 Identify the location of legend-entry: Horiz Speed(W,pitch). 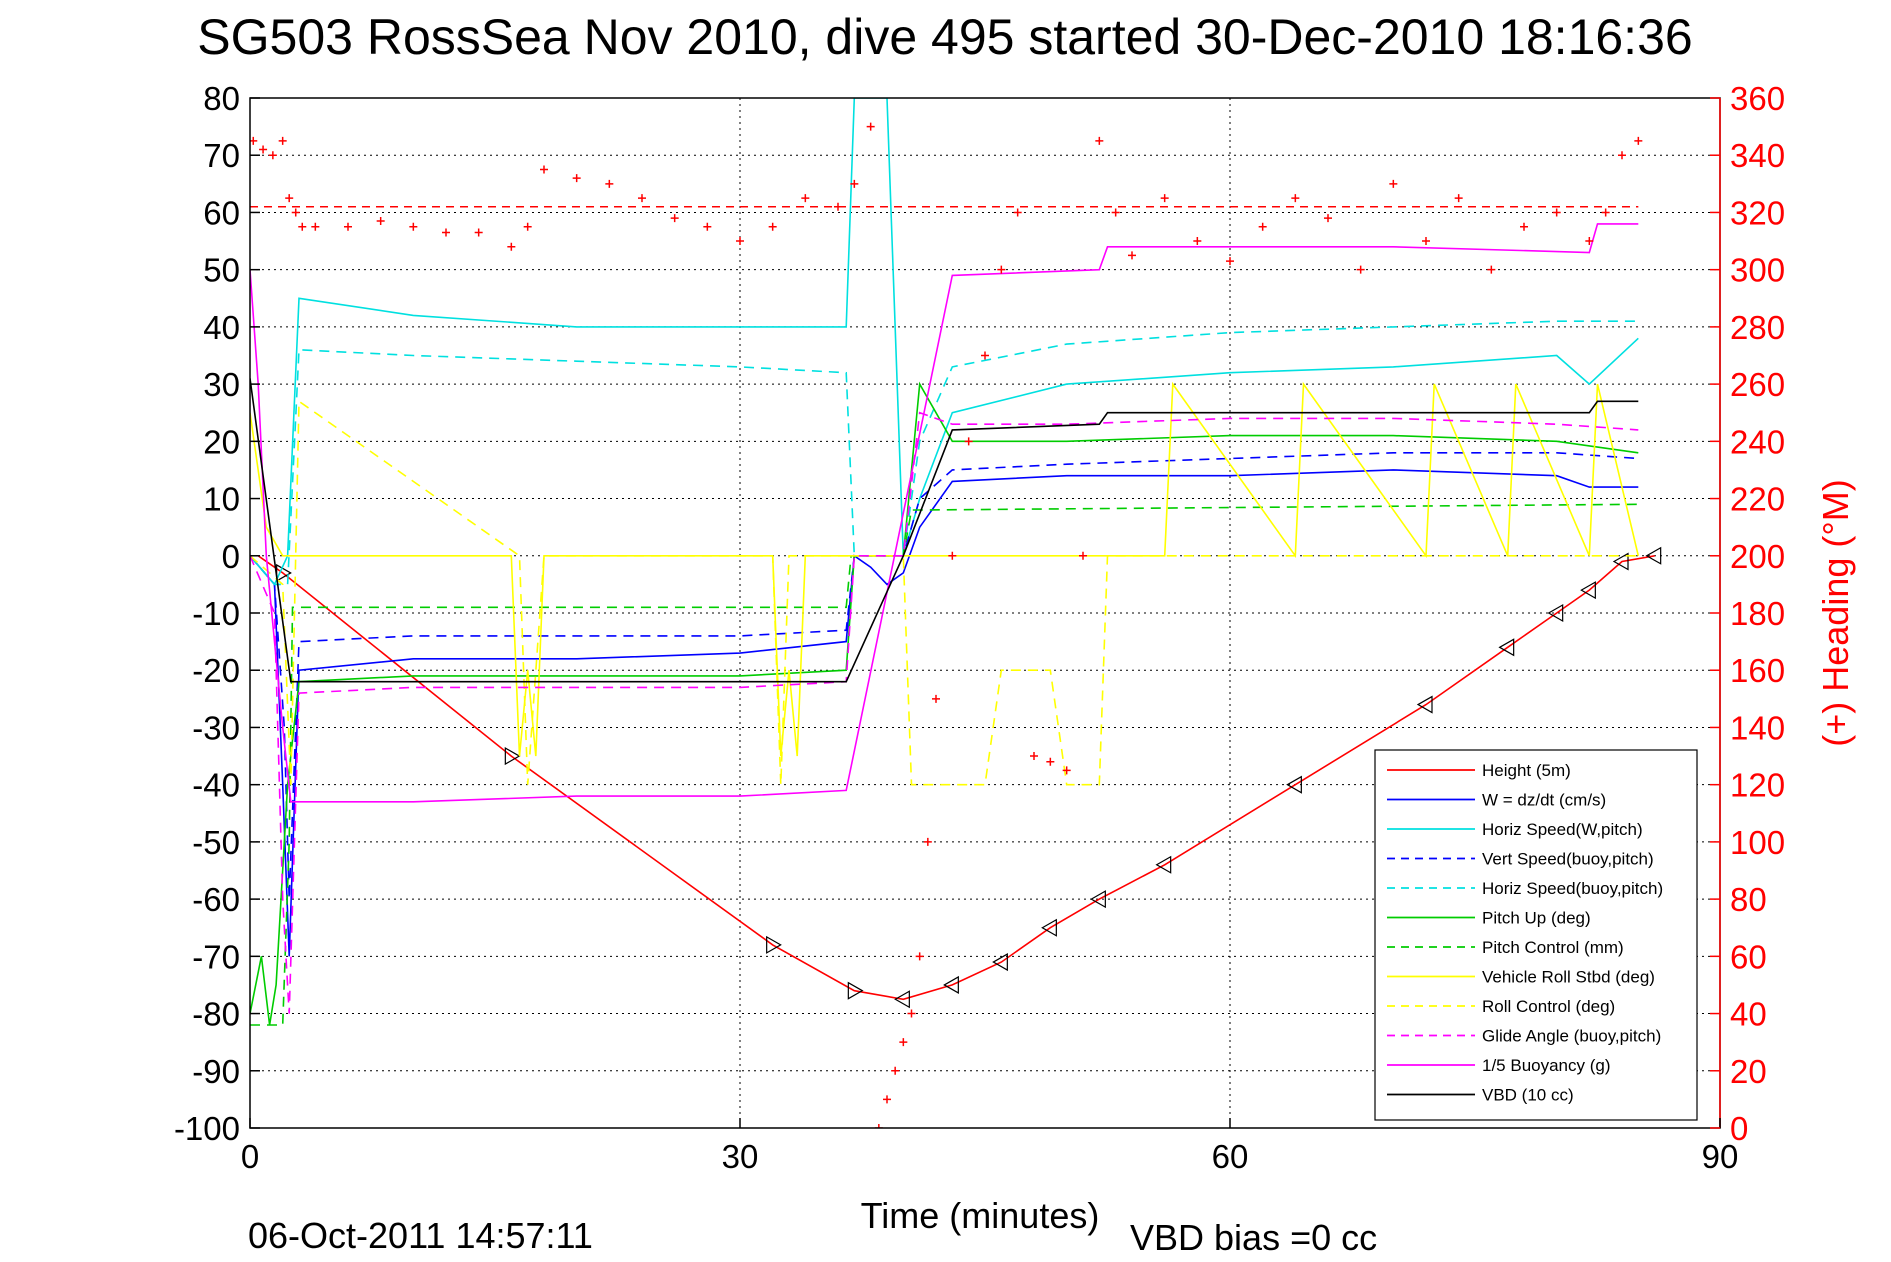
(1562, 829).